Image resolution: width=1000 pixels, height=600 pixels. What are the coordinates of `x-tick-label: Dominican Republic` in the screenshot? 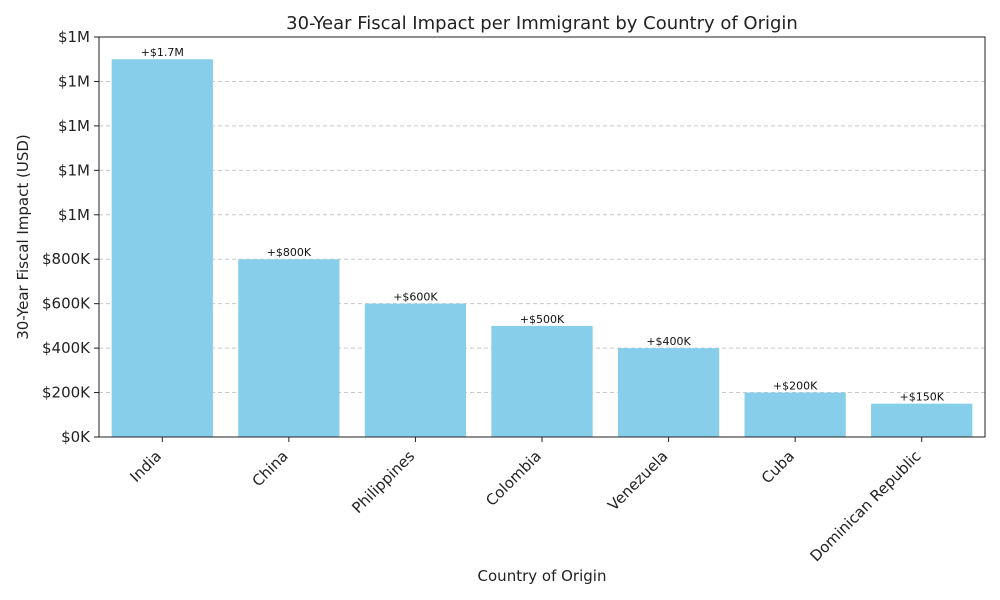 It's located at (865, 506).